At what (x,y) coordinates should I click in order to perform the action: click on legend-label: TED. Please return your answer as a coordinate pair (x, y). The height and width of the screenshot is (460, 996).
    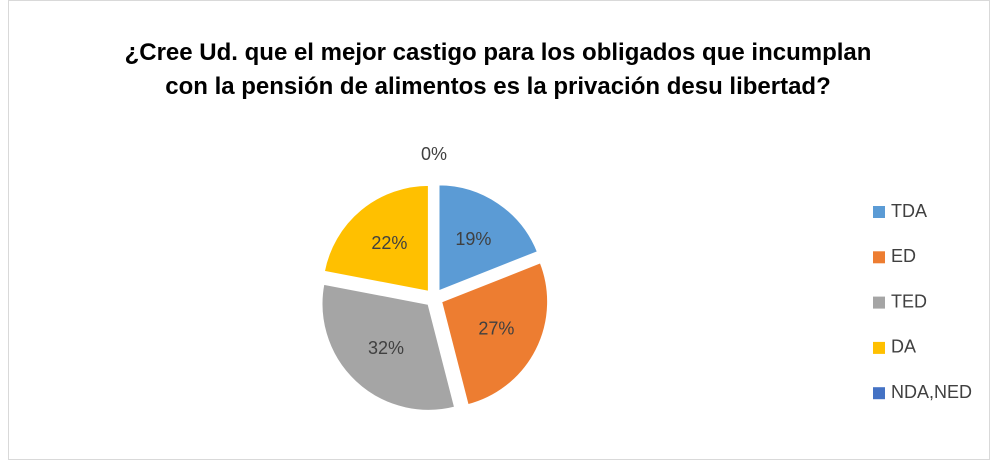
    Looking at the image, I should click on (909, 301).